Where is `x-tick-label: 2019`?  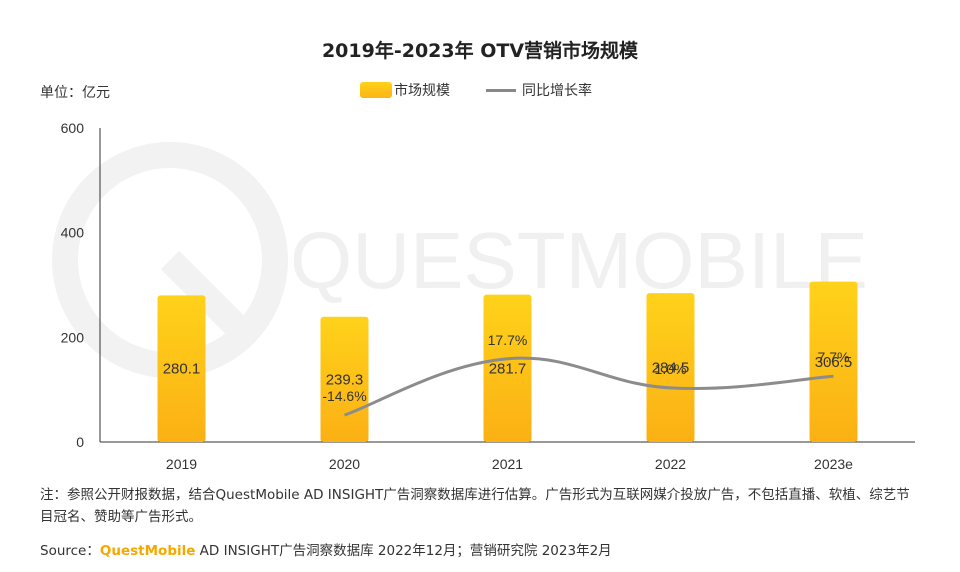
x-tick-label: 2019 is located at coordinates (181, 464).